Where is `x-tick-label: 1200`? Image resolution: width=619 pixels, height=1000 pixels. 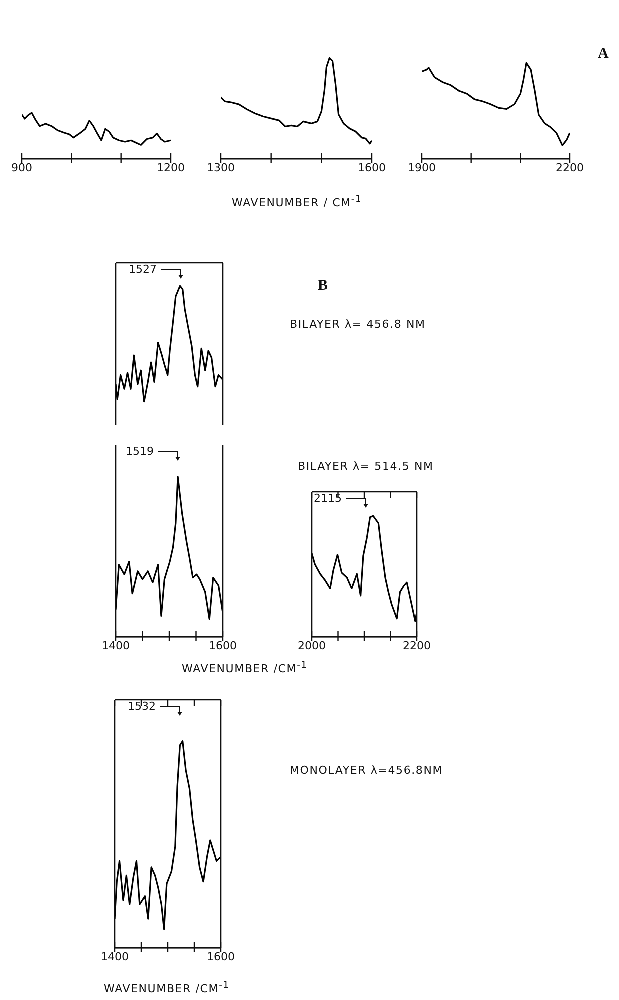 x-tick-label: 1200 is located at coordinates (171, 167).